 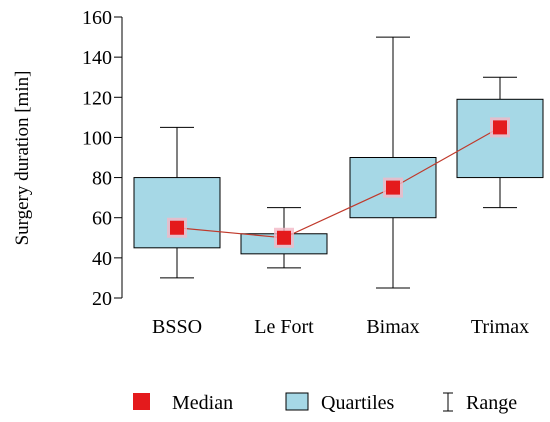 I want to click on x-label-le-fort: Le Fort, so click(x=284, y=327).